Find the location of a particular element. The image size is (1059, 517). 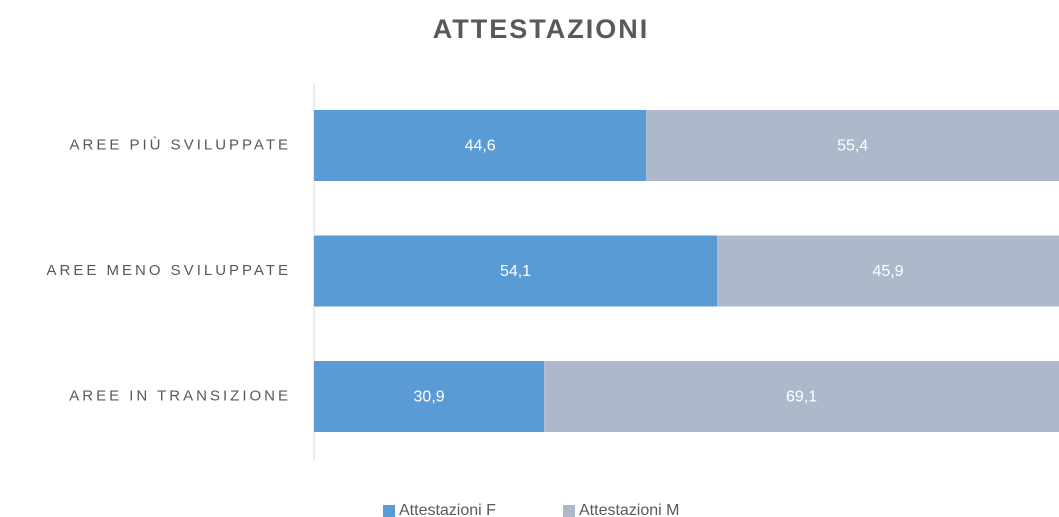

data-label: 44,6 is located at coordinates (480, 146).